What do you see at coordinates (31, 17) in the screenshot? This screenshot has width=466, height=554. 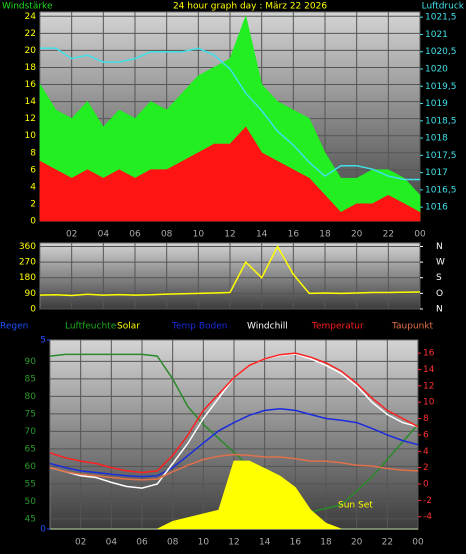 I see `y-tick-label: 24` at bounding box center [31, 17].